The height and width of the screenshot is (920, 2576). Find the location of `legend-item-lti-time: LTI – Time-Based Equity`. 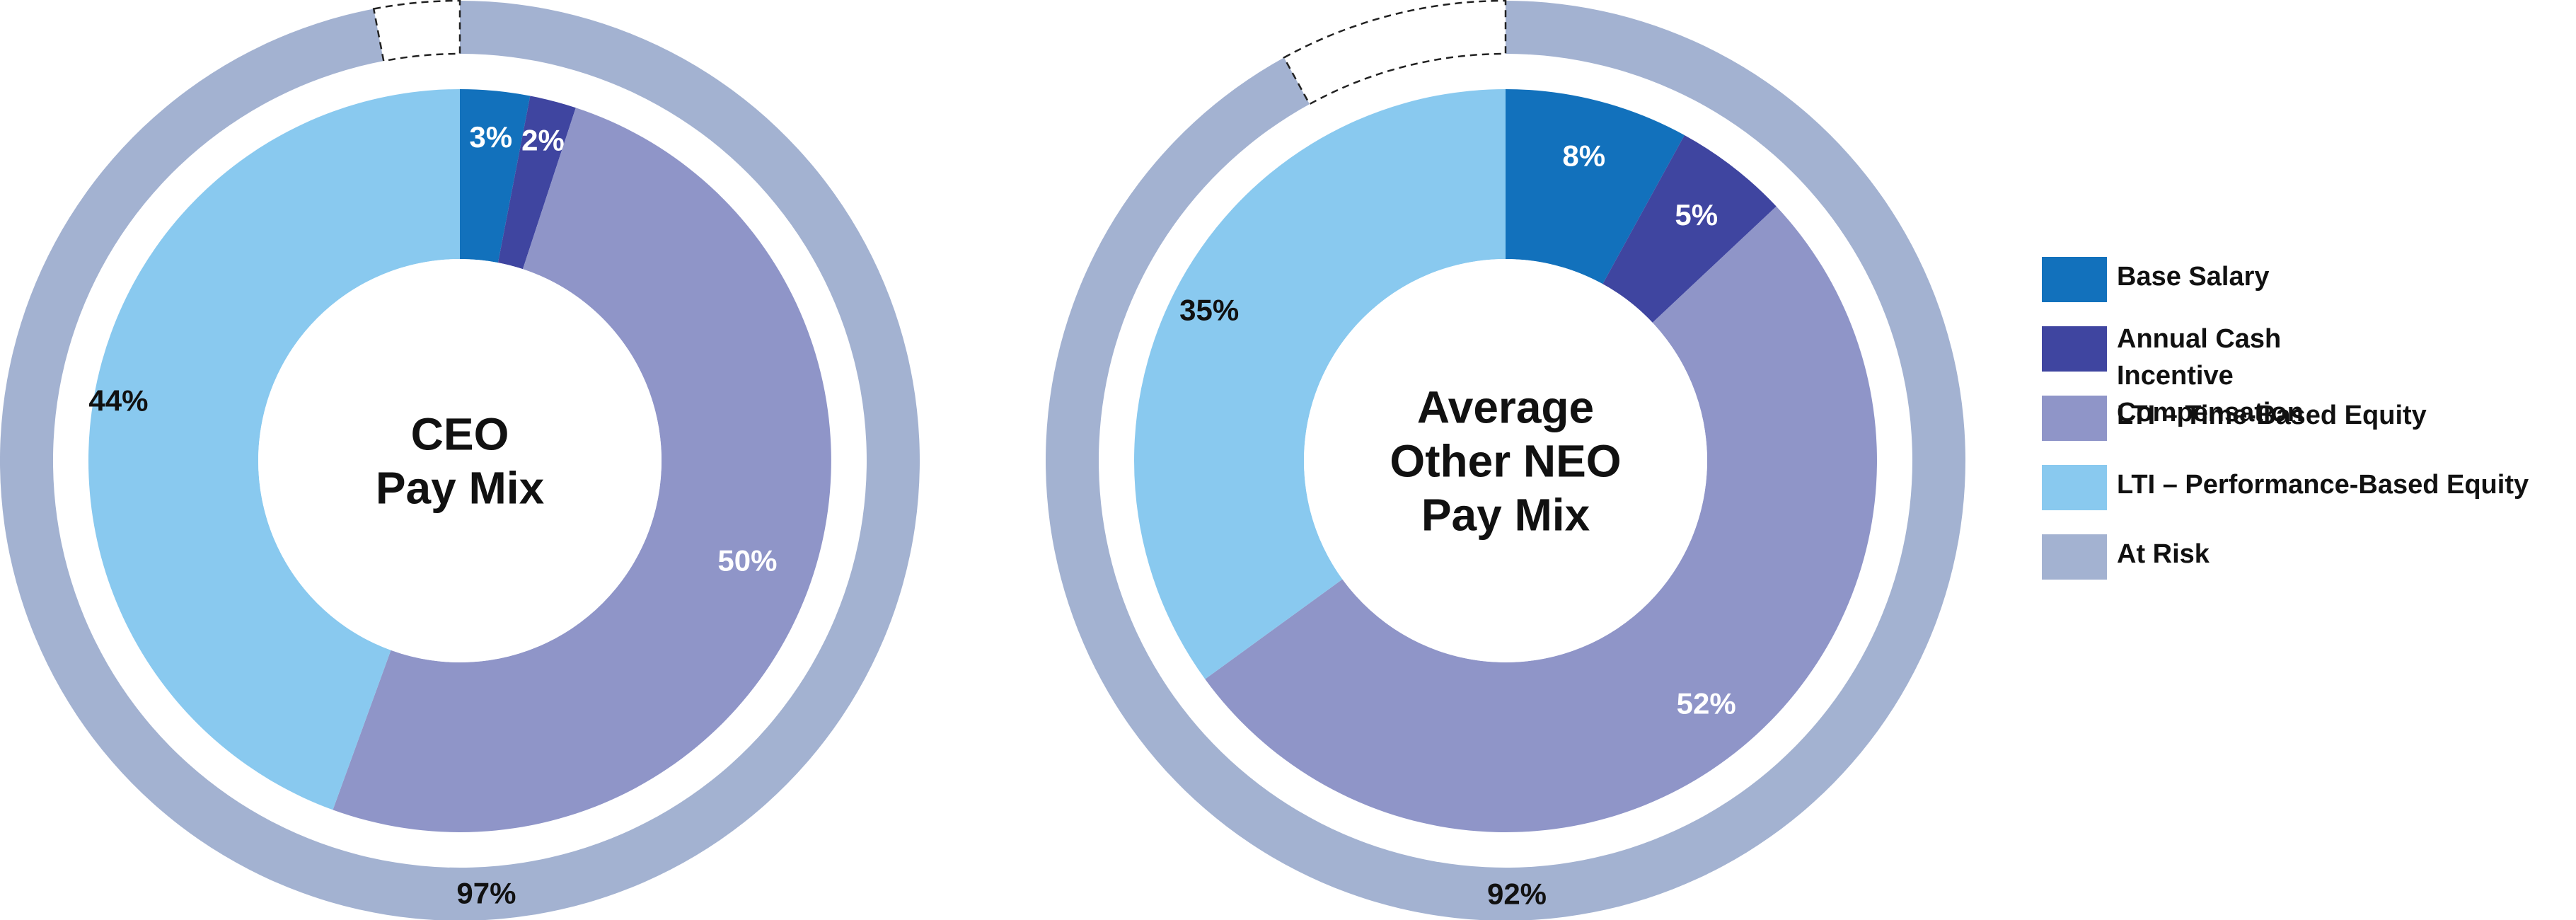

legend-item-lti-time: LTI – Time-Based Equity is located at coordinates (2303, 419).